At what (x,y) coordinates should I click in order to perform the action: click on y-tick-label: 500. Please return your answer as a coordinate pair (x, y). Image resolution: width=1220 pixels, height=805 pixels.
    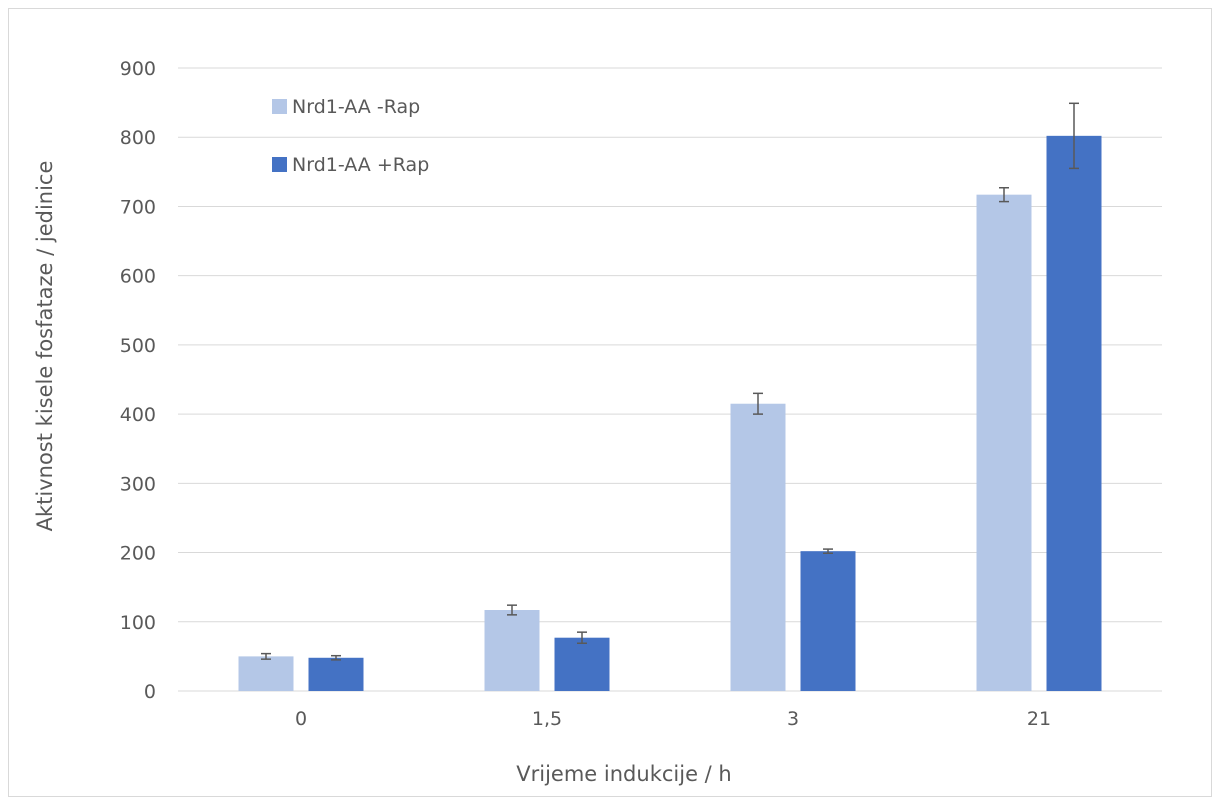
    Looking at the image, I should click on (138, 346).